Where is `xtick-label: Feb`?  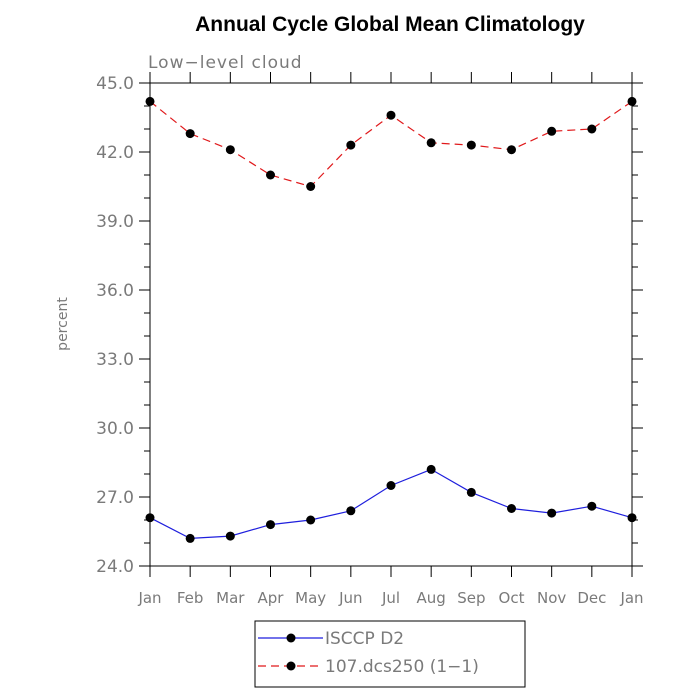 xtick-label: Feb is located at coordinates (190, 598).